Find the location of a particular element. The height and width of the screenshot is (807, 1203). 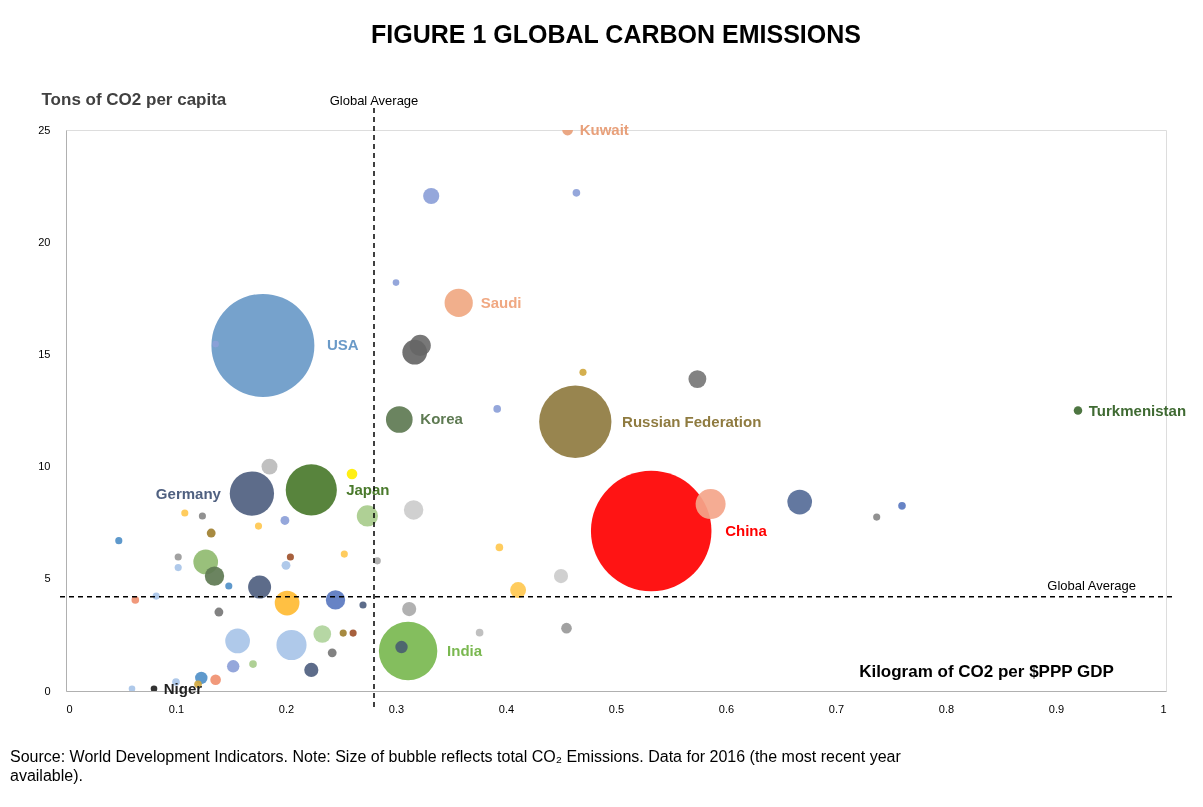

x-tick-label: 0.1 is located at coordinates (176, 708).